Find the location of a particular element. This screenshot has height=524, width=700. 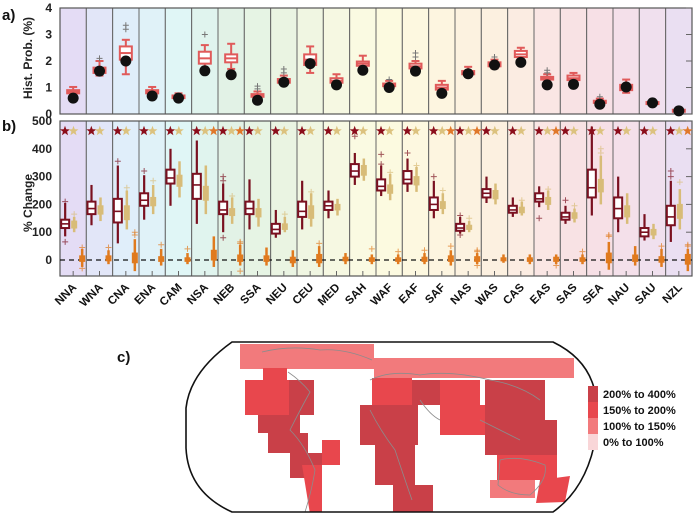

region-label-was: WAS is located at coordinates (487, 294).